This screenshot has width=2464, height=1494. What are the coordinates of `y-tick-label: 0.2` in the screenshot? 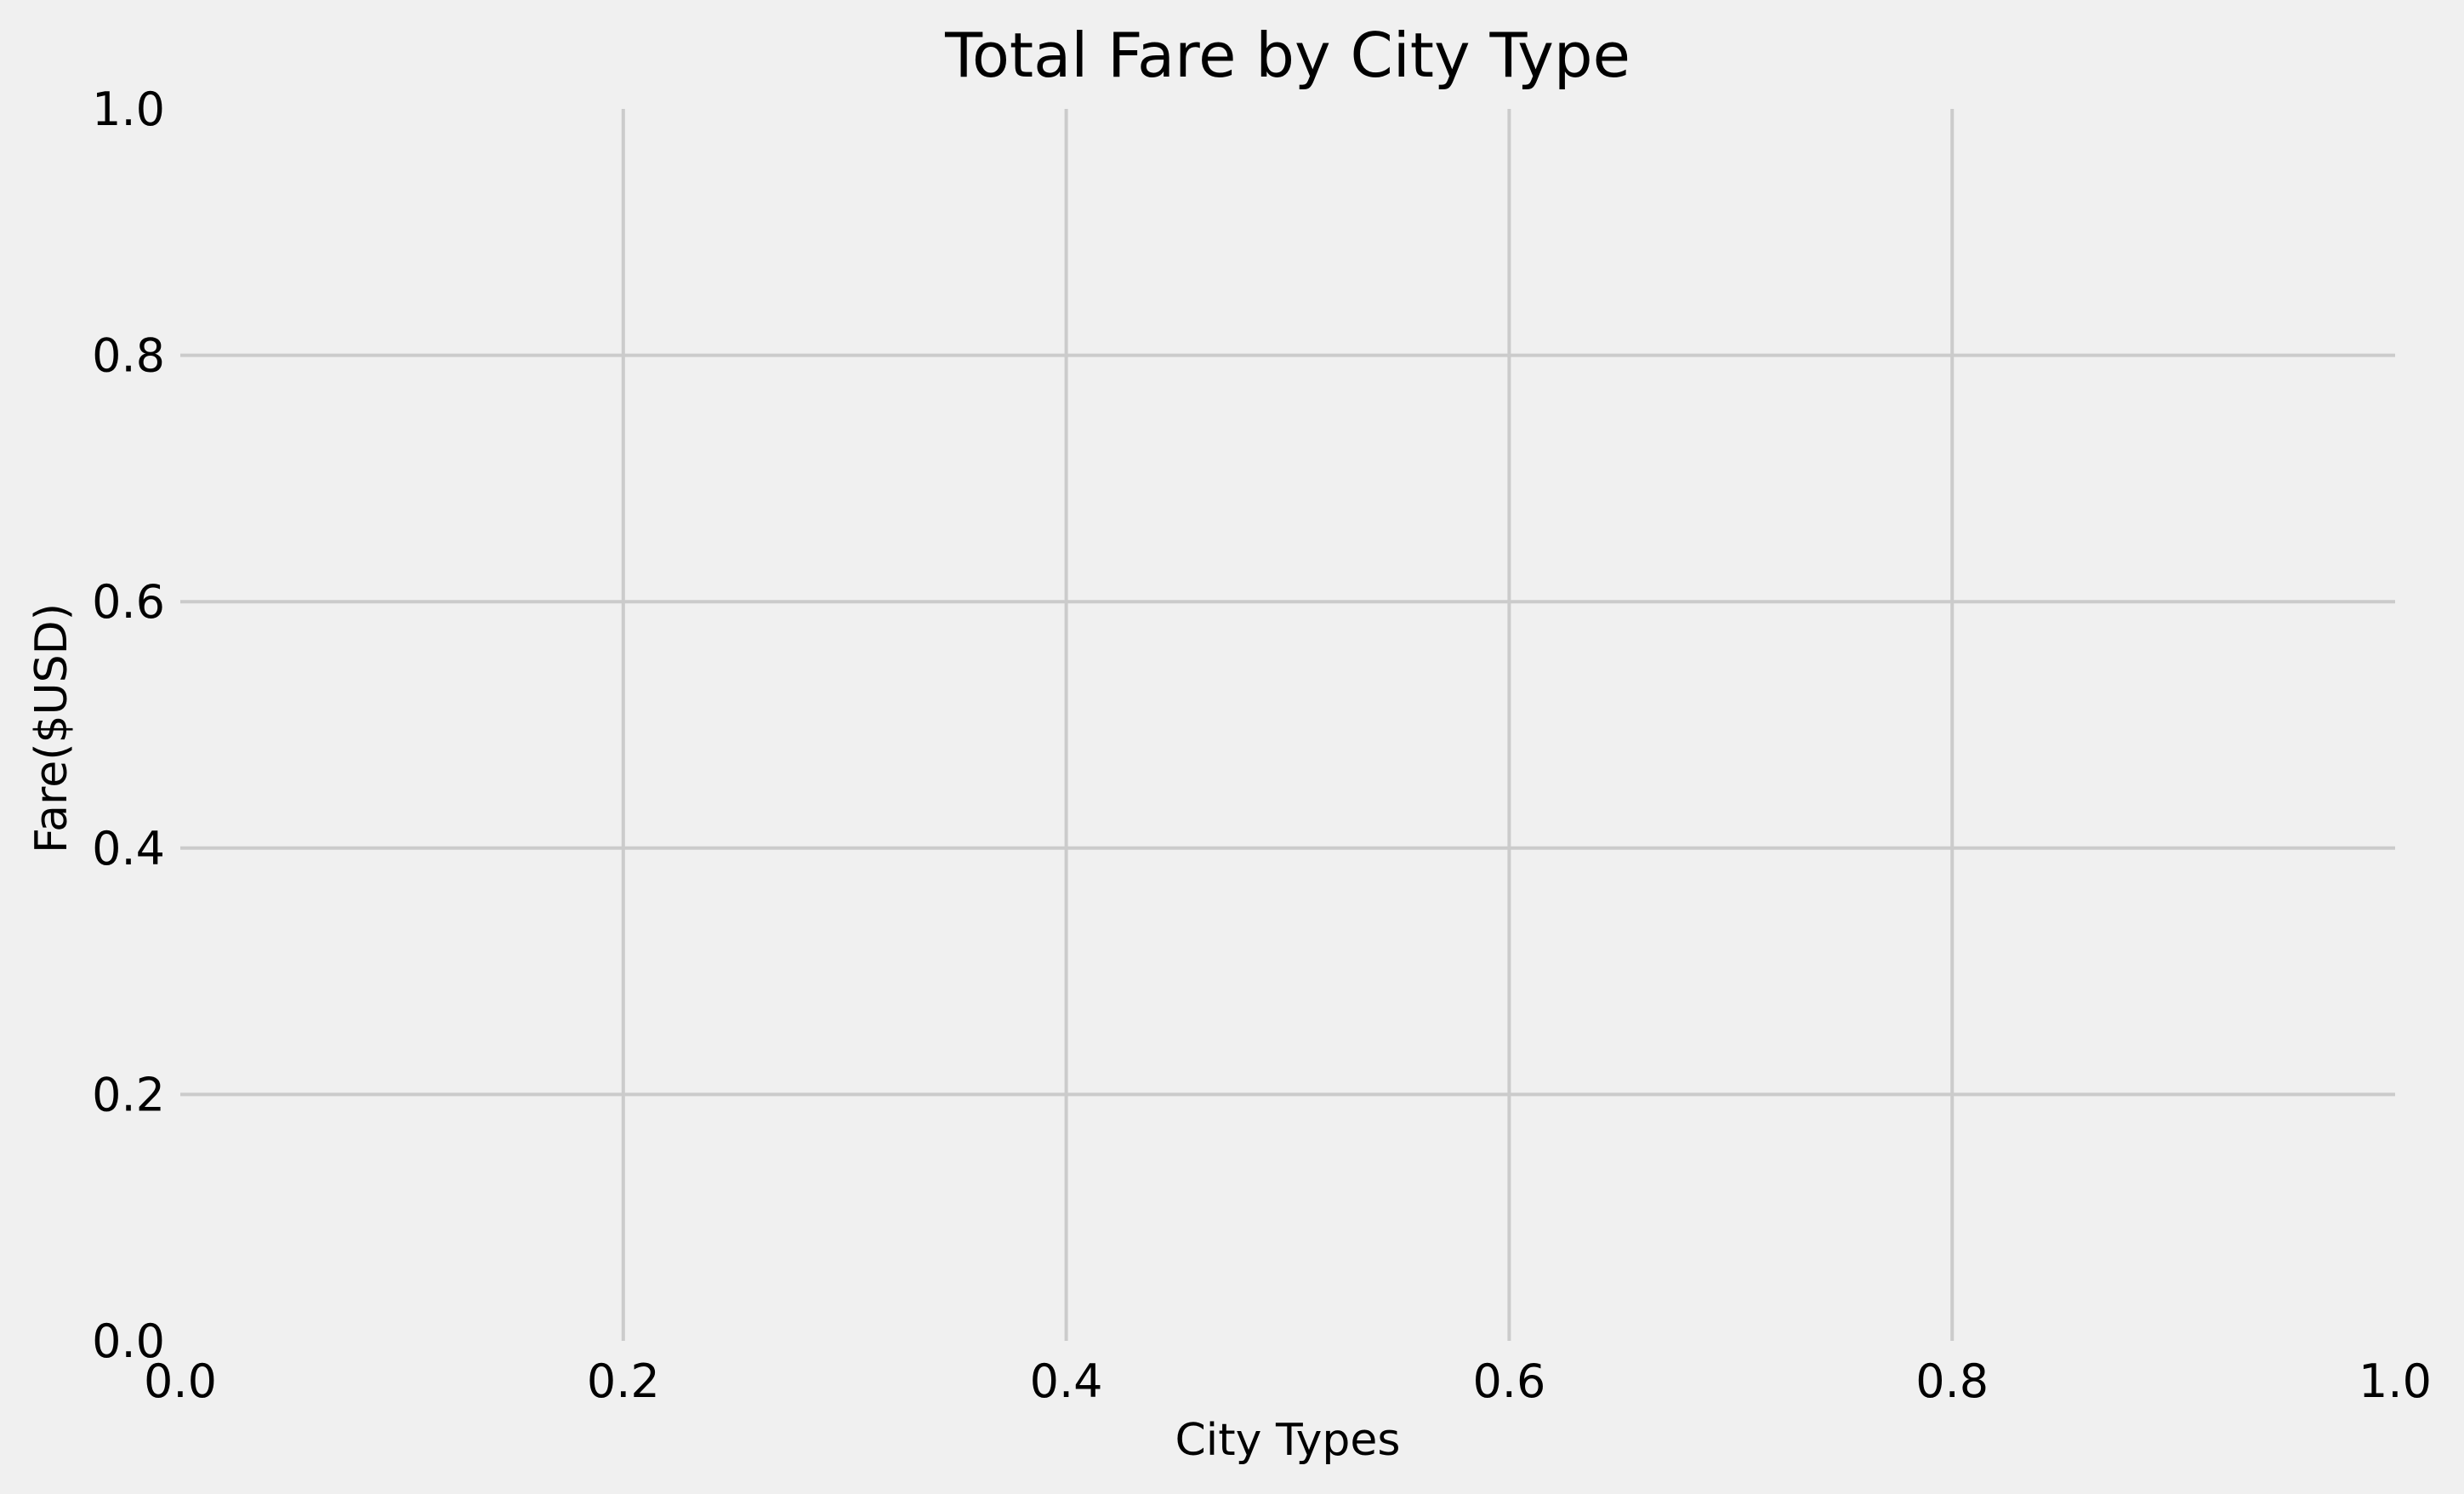 It's located at (128, 1094).